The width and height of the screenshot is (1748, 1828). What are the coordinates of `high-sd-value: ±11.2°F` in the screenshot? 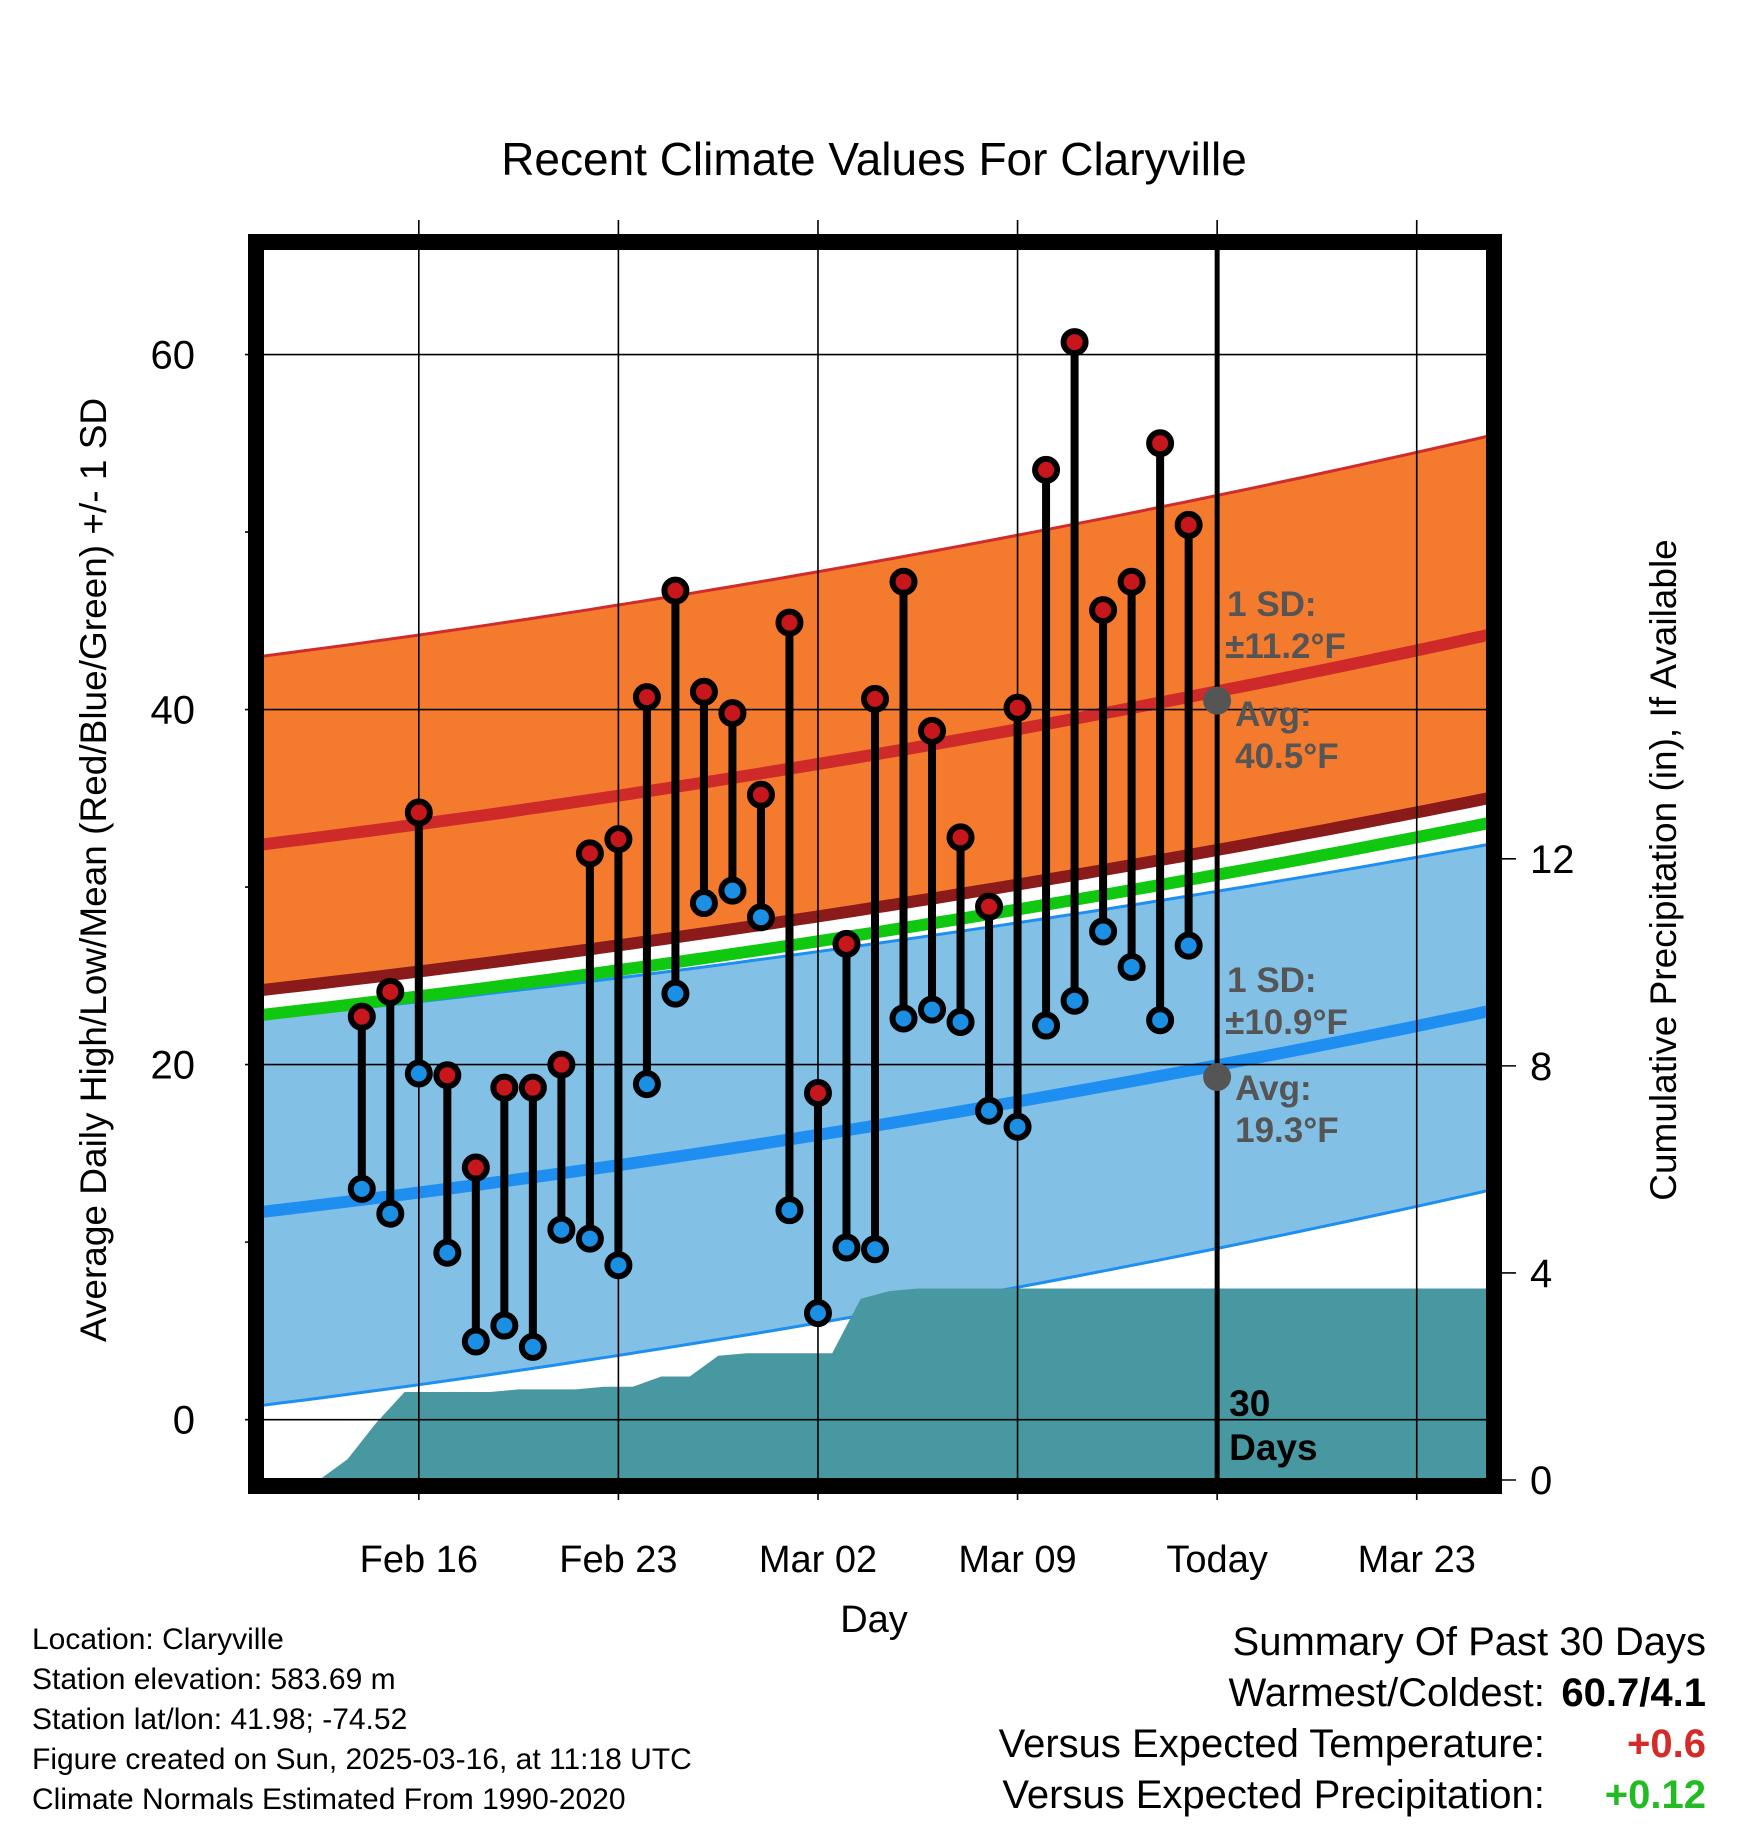 It's located at (1285, 646).